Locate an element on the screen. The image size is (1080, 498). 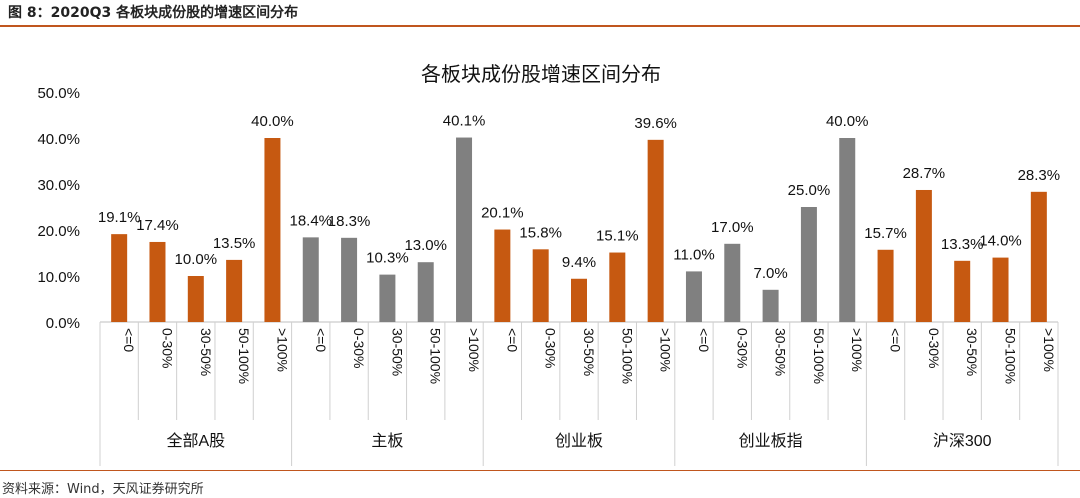
data-label: 11.0% is located at coordinates (693, 254).